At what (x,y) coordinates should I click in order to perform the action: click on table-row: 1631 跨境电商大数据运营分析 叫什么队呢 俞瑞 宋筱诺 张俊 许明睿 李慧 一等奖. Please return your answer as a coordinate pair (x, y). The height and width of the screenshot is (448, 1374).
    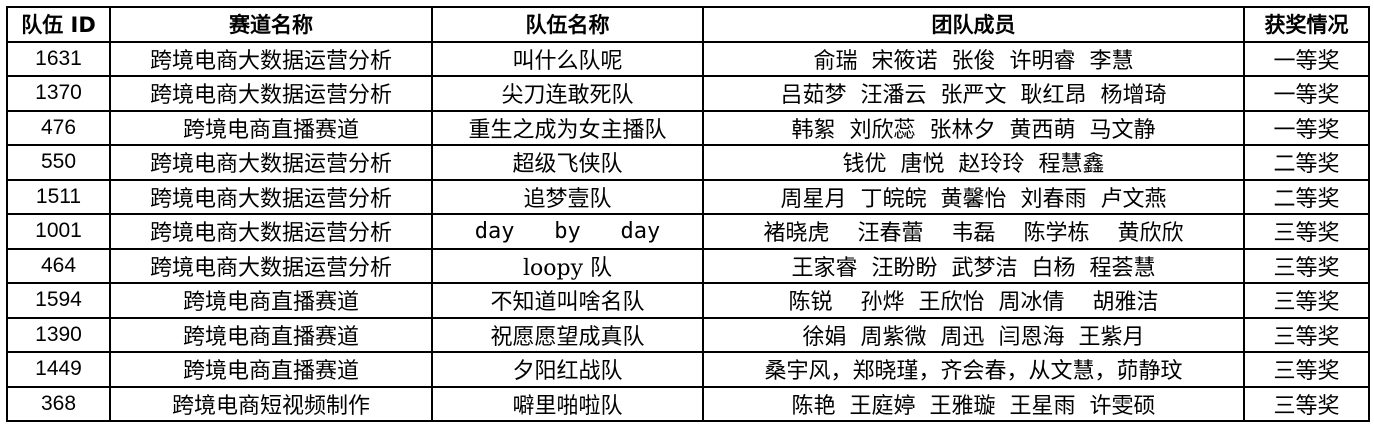
    Looking at the image, I should click on (688, 58).